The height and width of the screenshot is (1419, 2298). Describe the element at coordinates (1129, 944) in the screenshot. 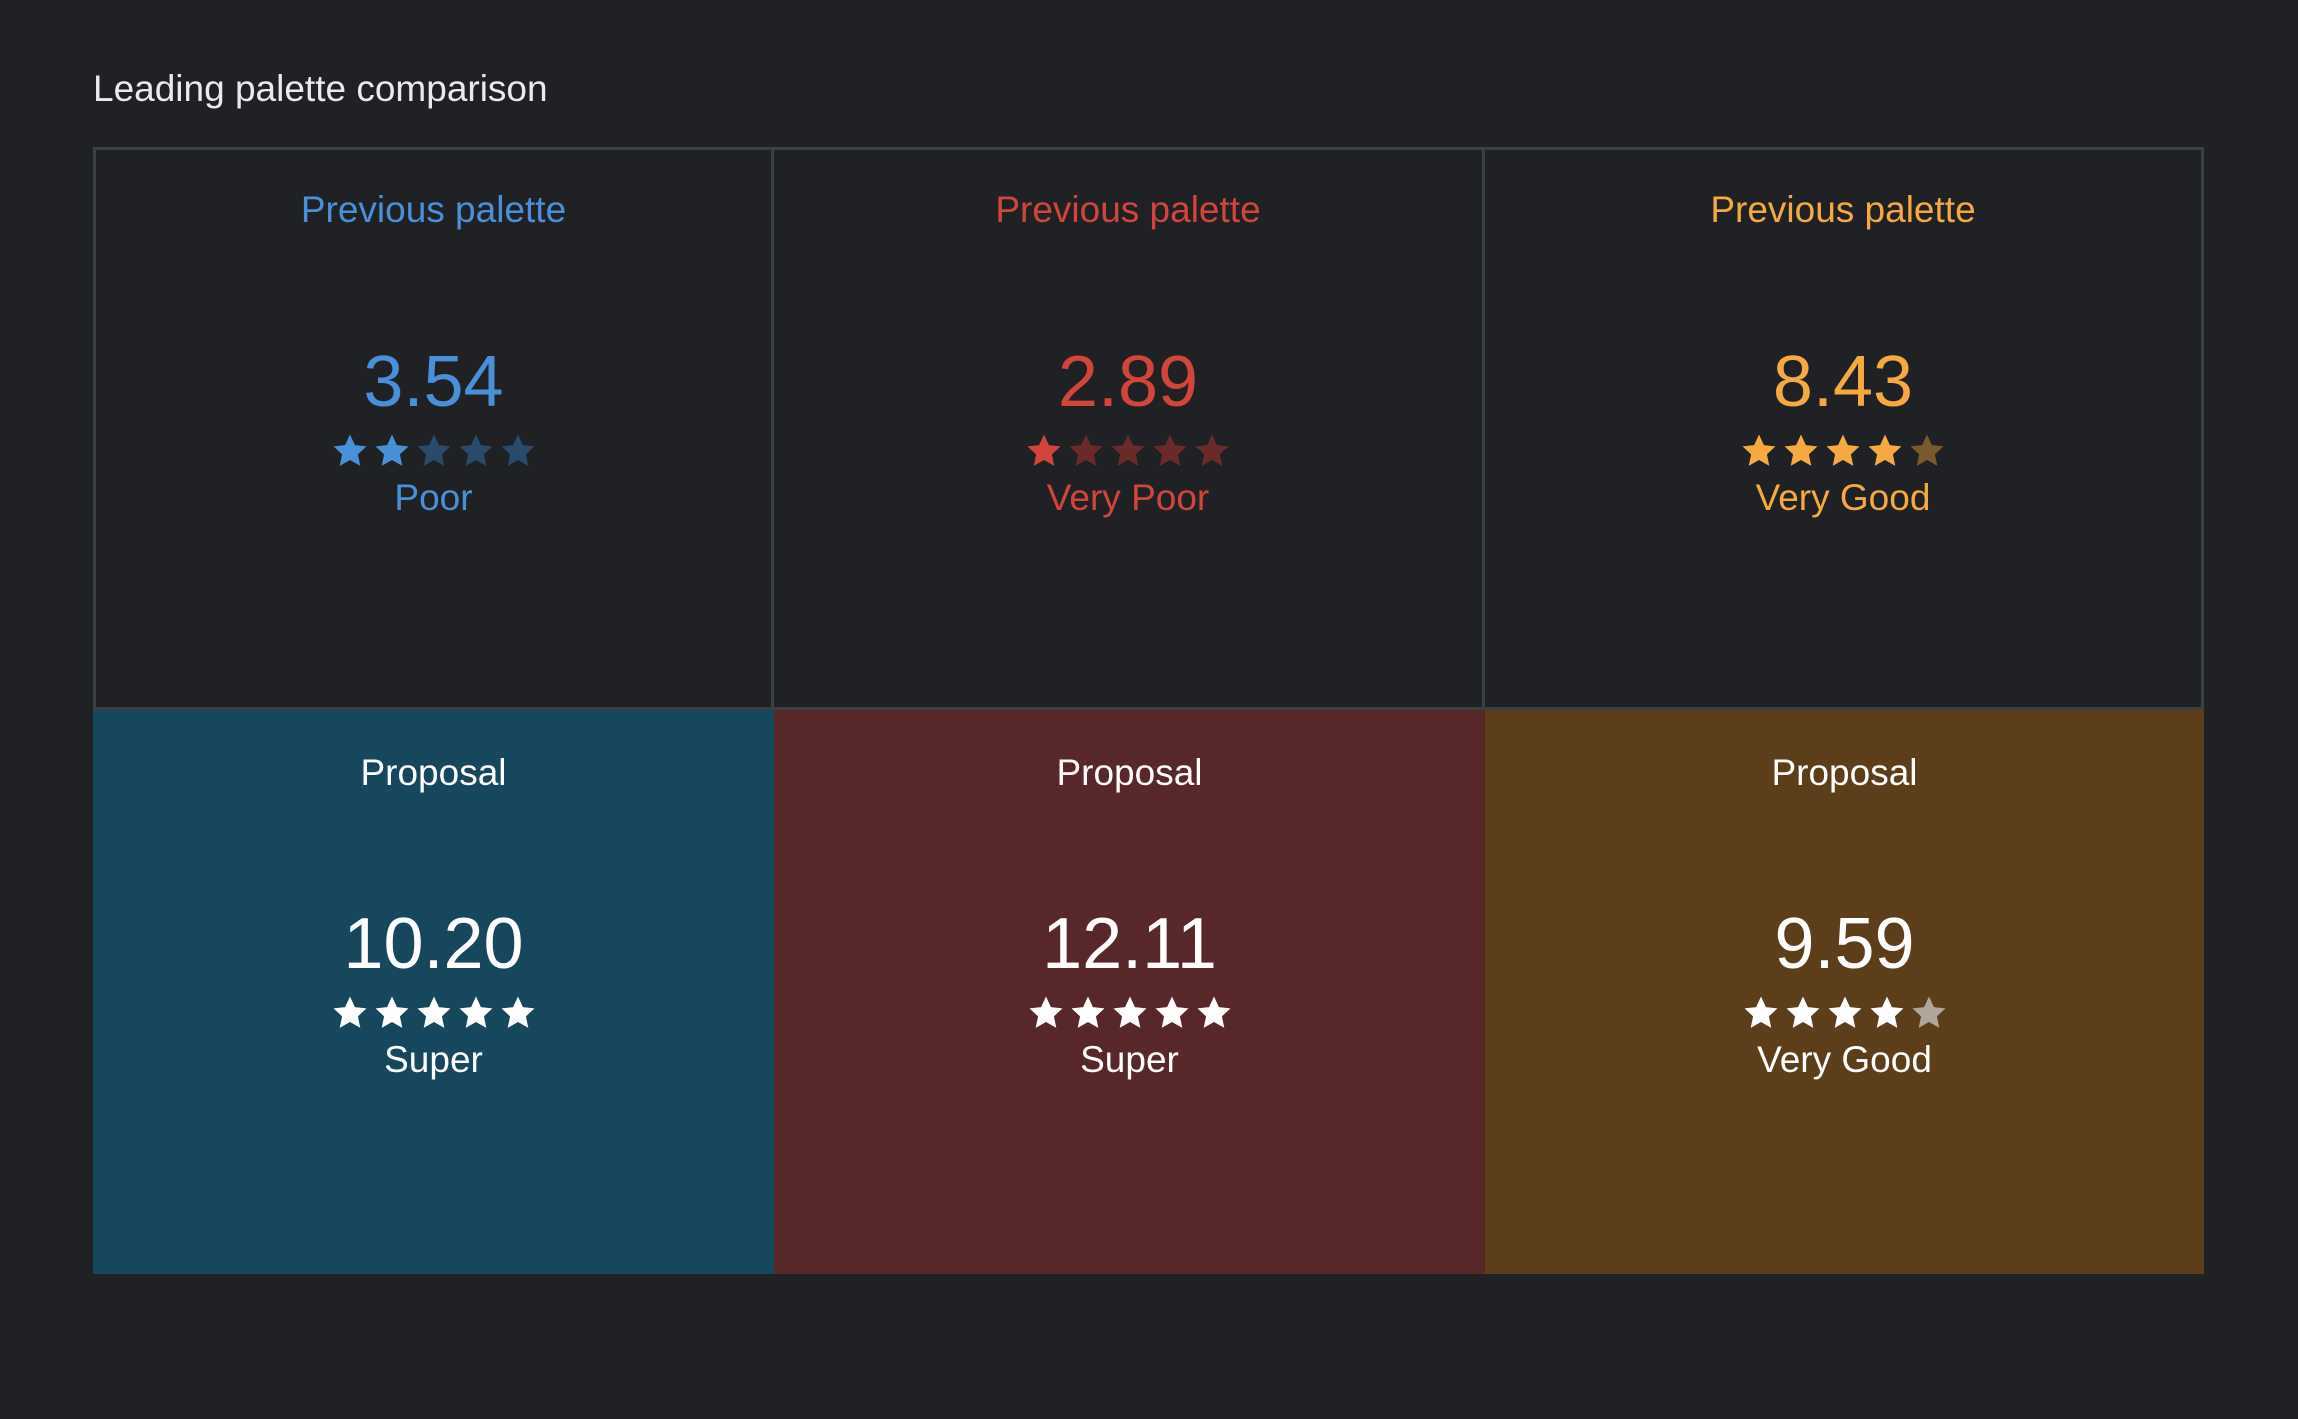

I see `score-value: 12.11` at that location.